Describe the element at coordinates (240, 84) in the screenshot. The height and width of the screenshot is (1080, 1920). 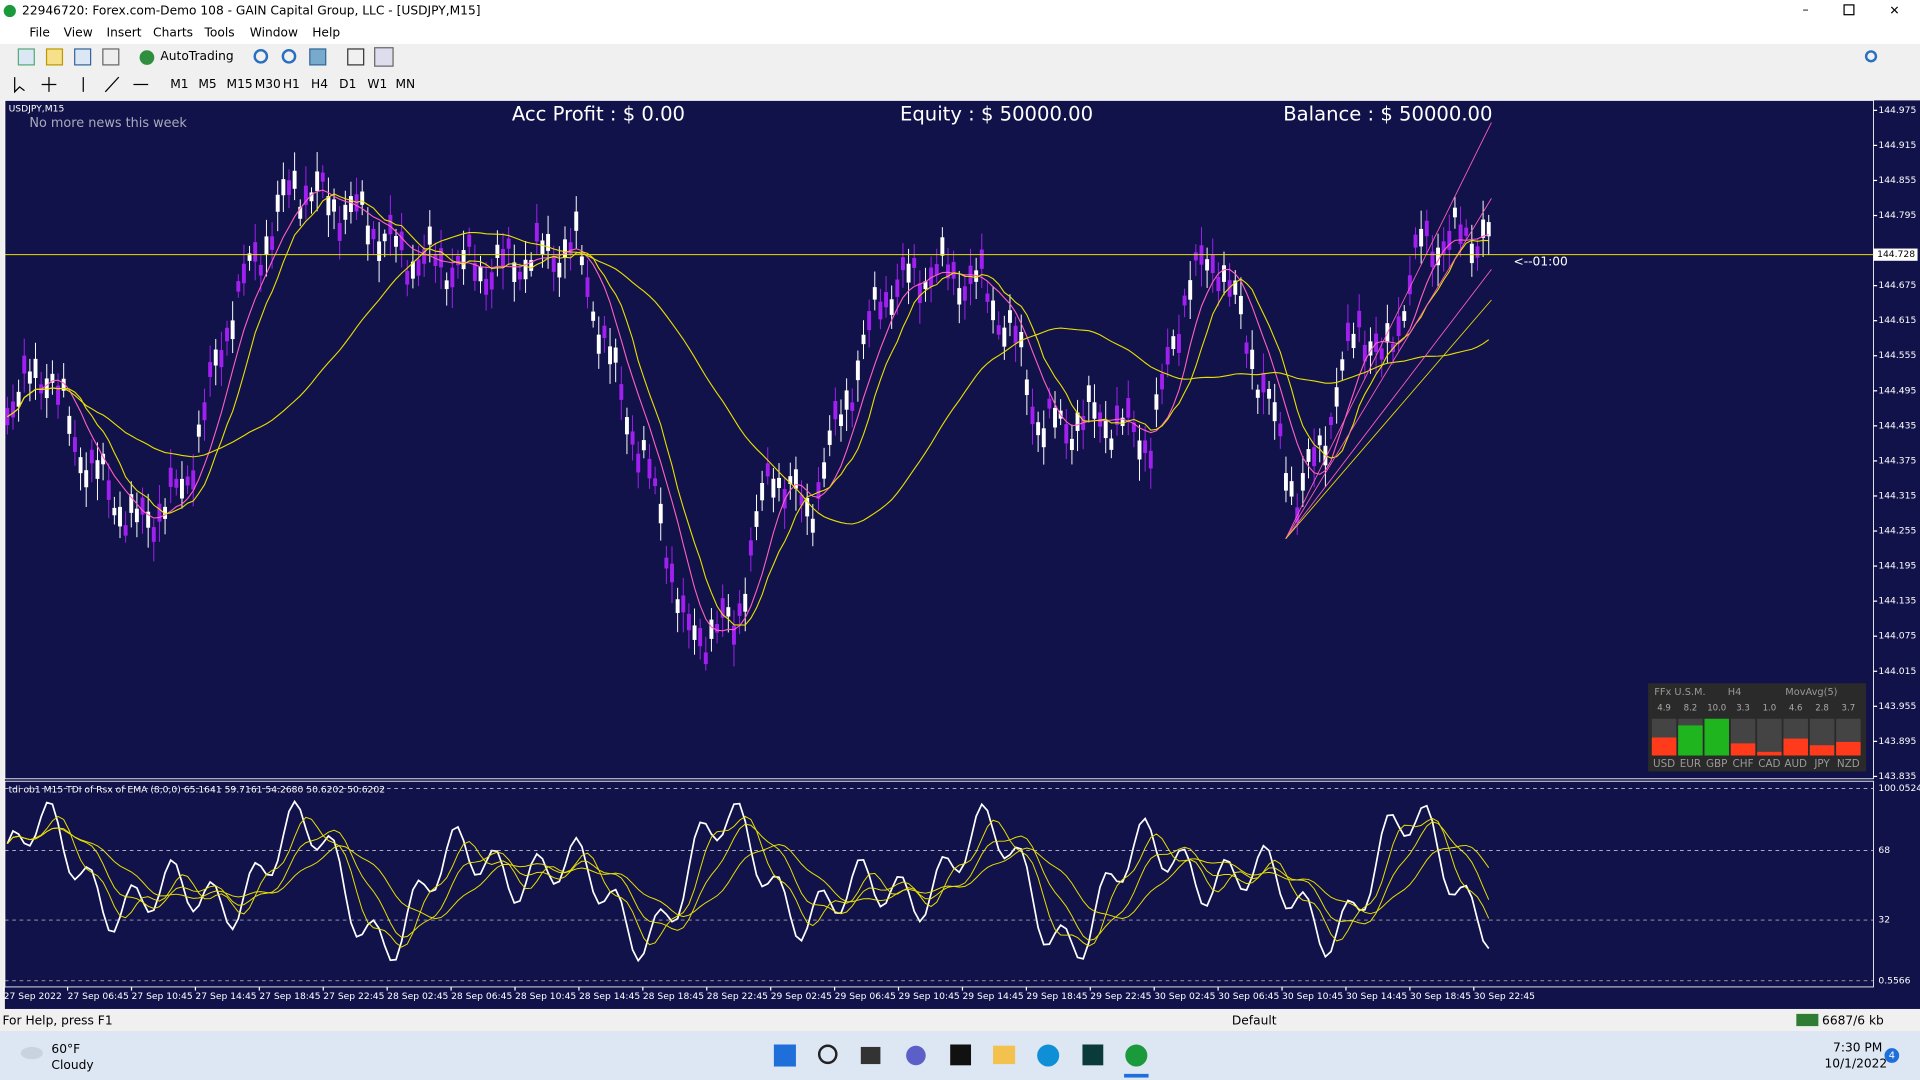
I see `timeframe: M15` at that location.